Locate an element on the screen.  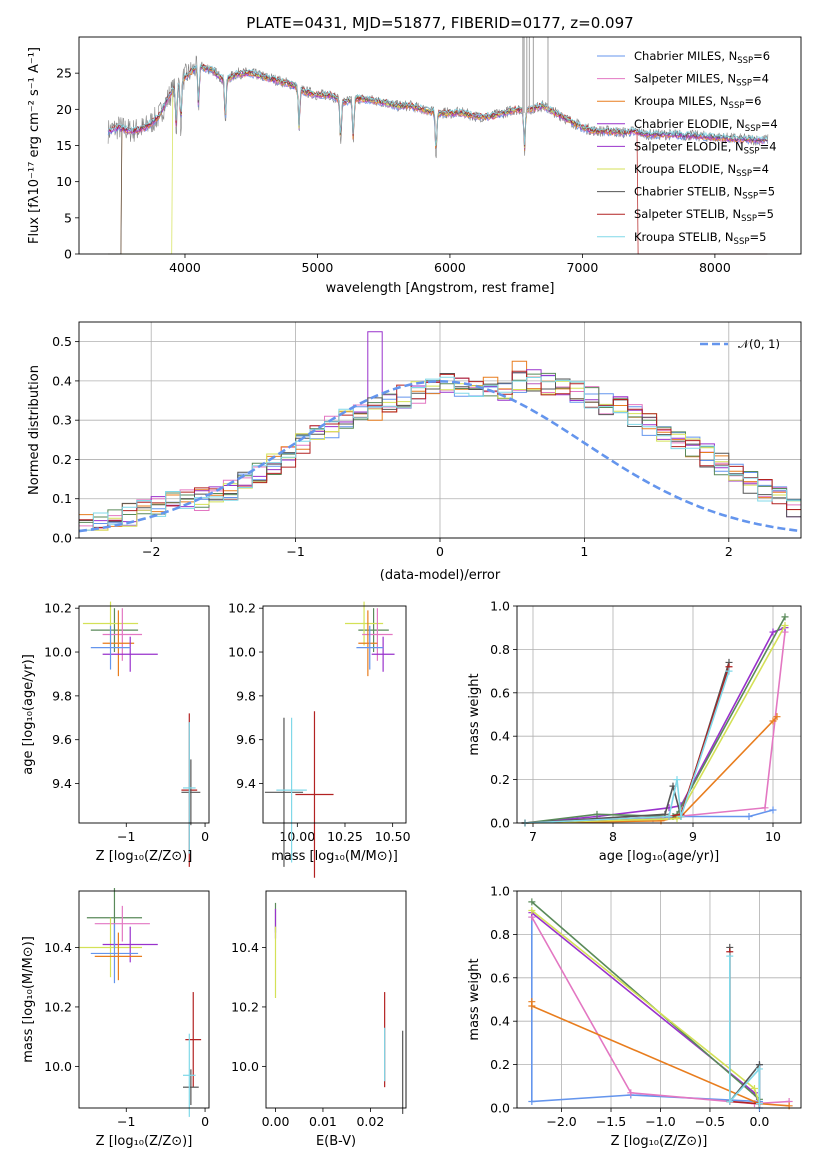
y-tick-label: 9.6 is located at coordinates (246, 739).